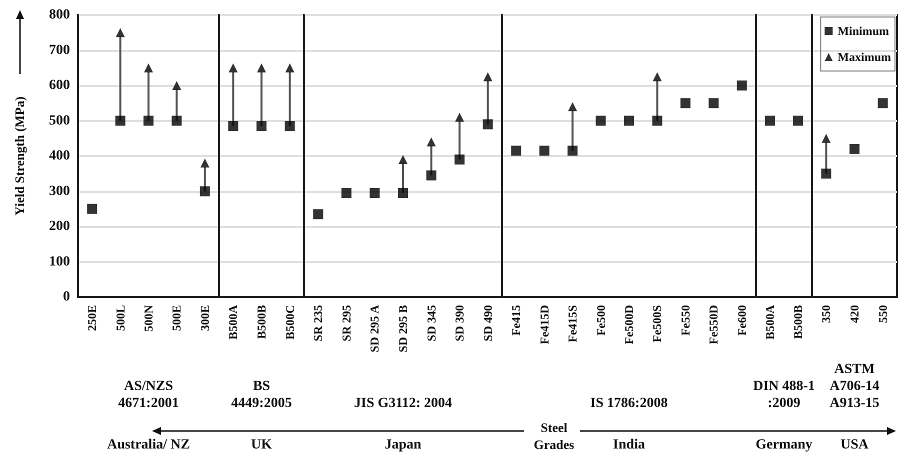  I want to click on x-tick-label: SR 235, so click(318, 323).